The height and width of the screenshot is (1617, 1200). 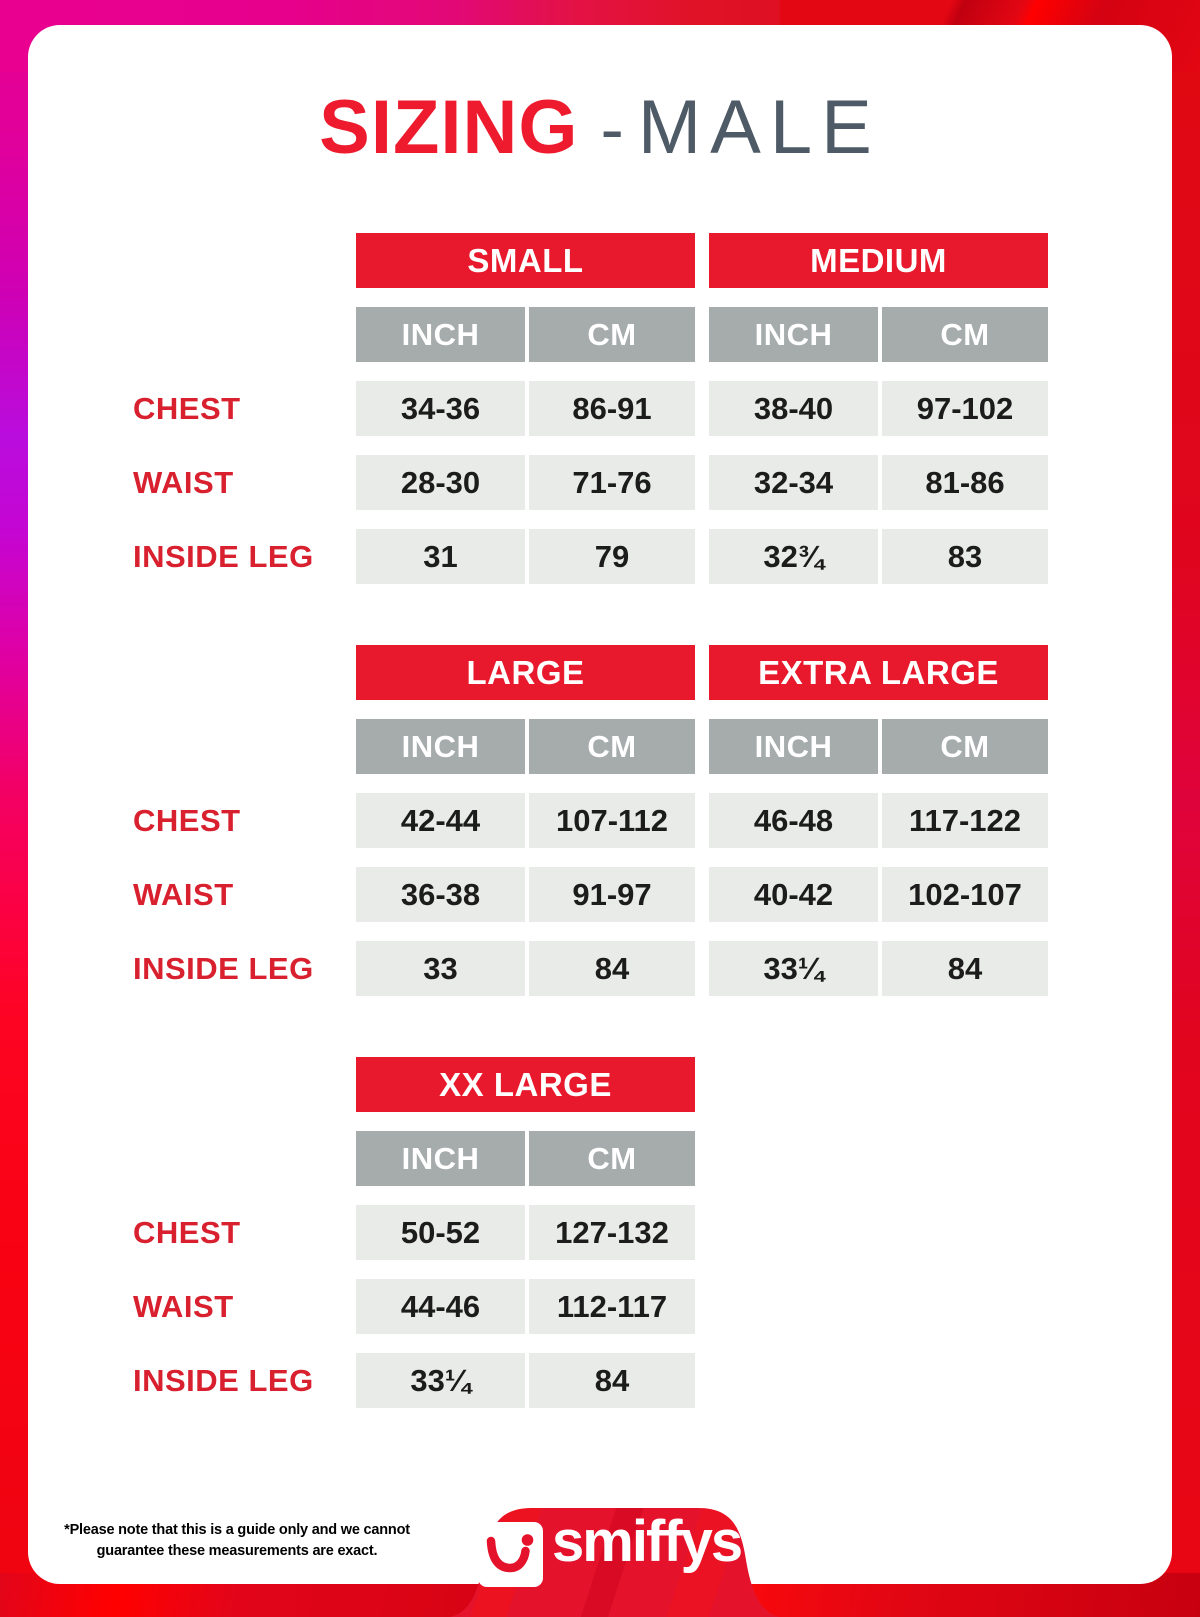 I want to click on size-header-medium: MEDIUM, so click(x=878, y=260).